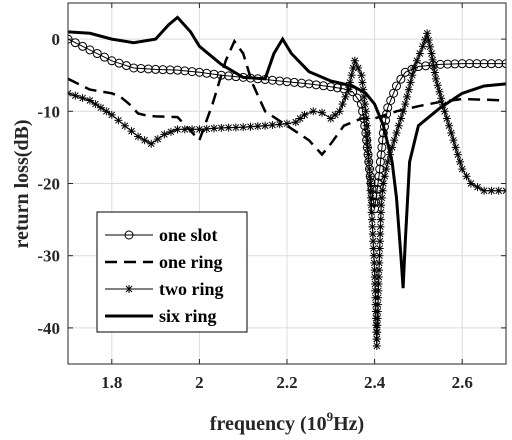  I want to click on legend-box, so click(172, 272).